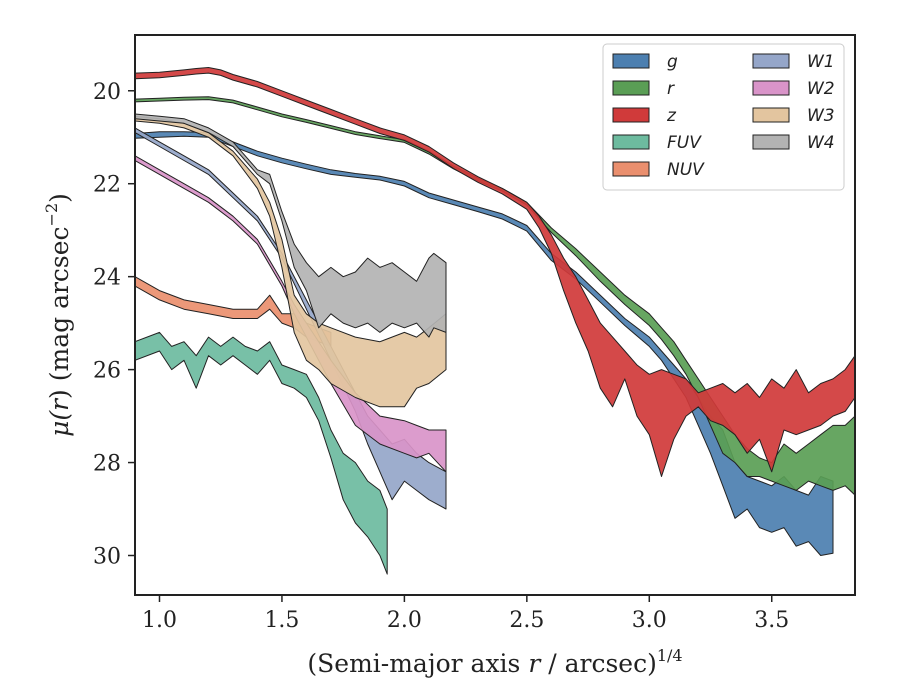 The width and height of the screenshot is (900, 700). Describe the element at coordinates (631, 88) in the screenshot. I see `legend-swatch-r` at that location.